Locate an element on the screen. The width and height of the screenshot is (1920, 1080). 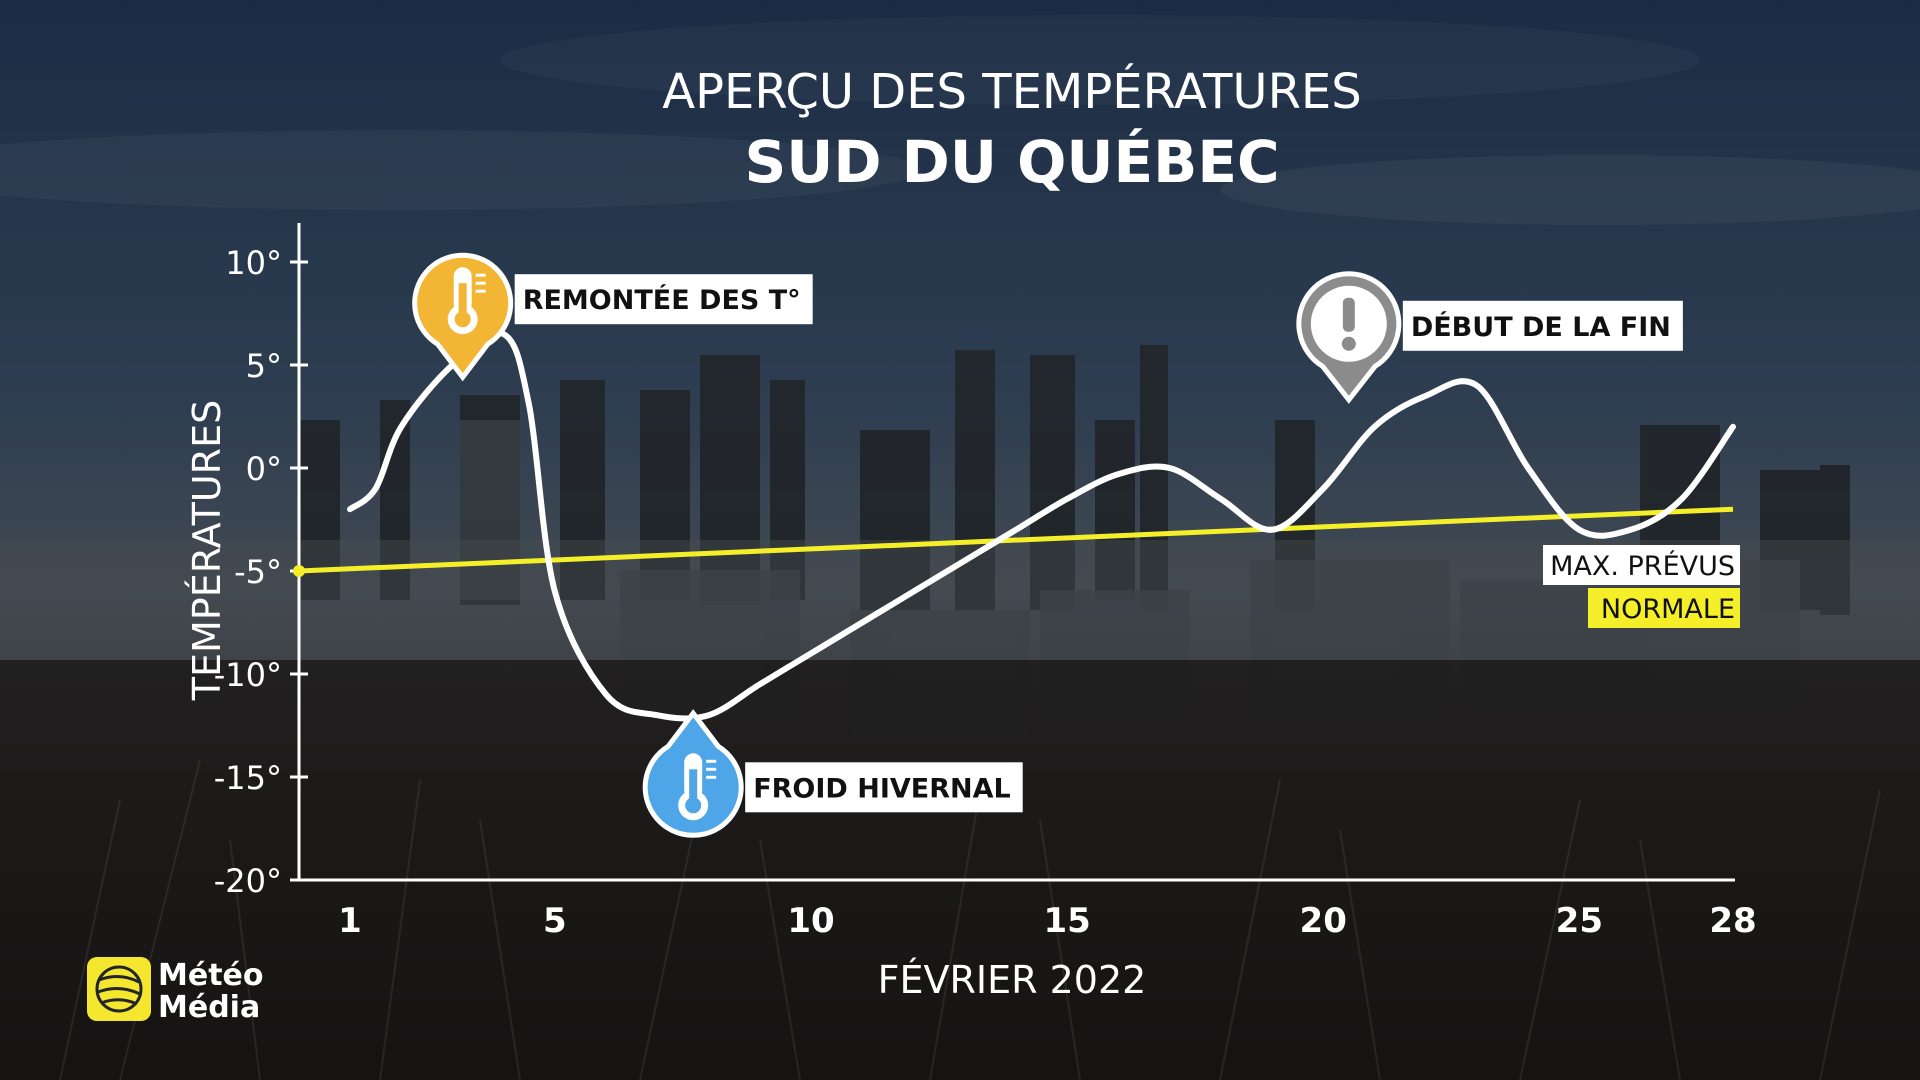
x-tick-label: 20 is located at coordinates (1323, 921).